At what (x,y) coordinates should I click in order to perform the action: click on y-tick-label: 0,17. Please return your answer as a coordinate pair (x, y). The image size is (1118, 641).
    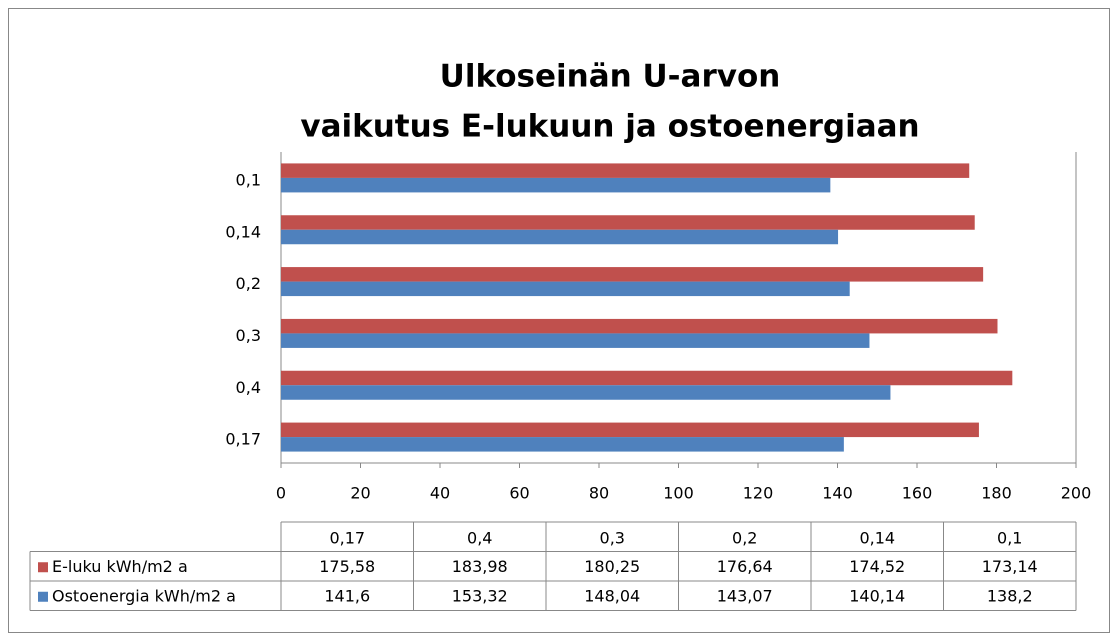
    Looking at the image, I should click on (243, 439).